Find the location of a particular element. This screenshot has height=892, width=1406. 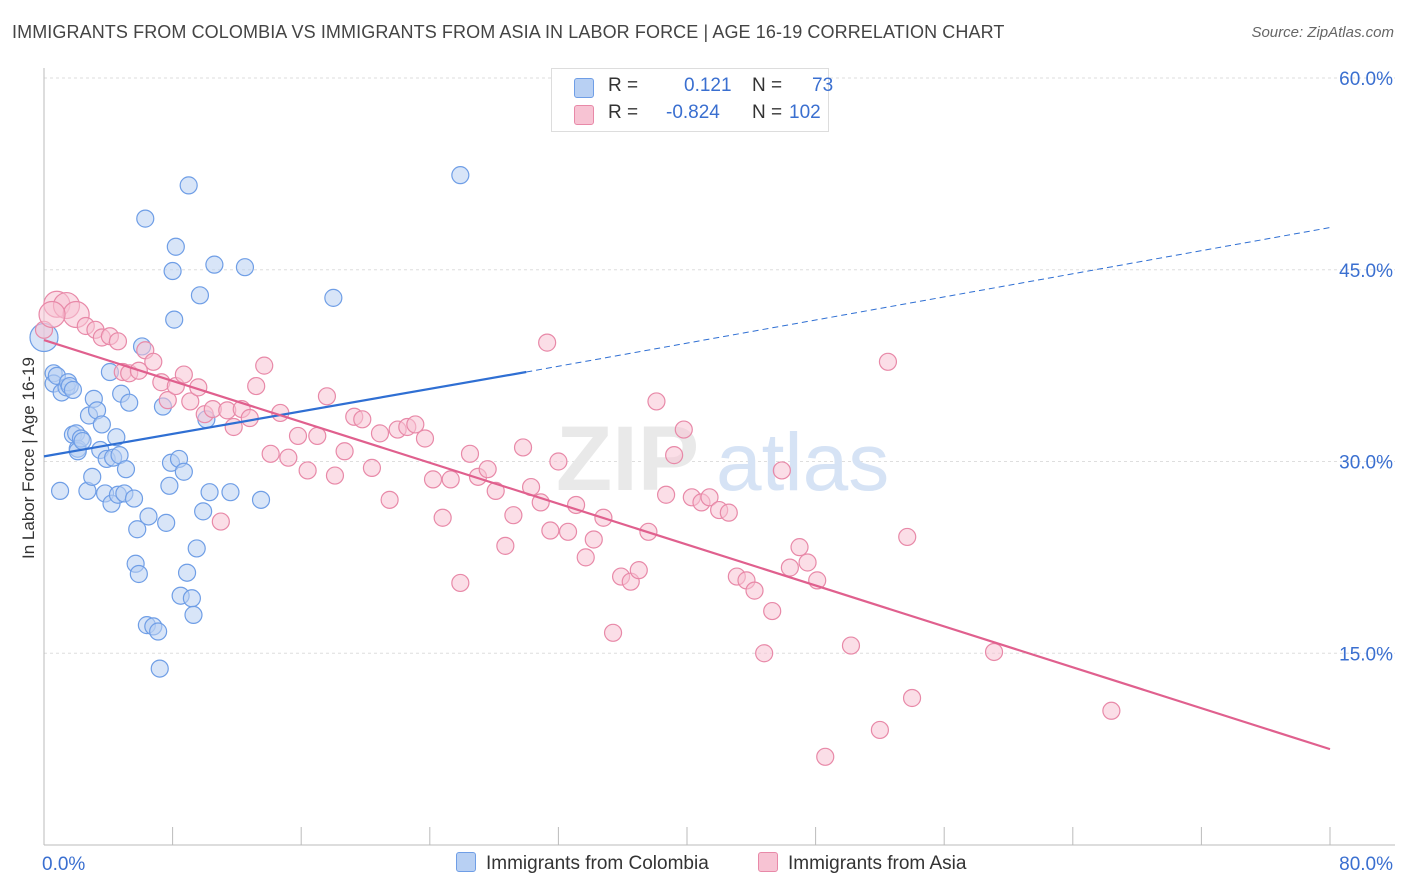

bottom-legend-colombia: Immigrants from Colombia is located at coordinates (582, 863).